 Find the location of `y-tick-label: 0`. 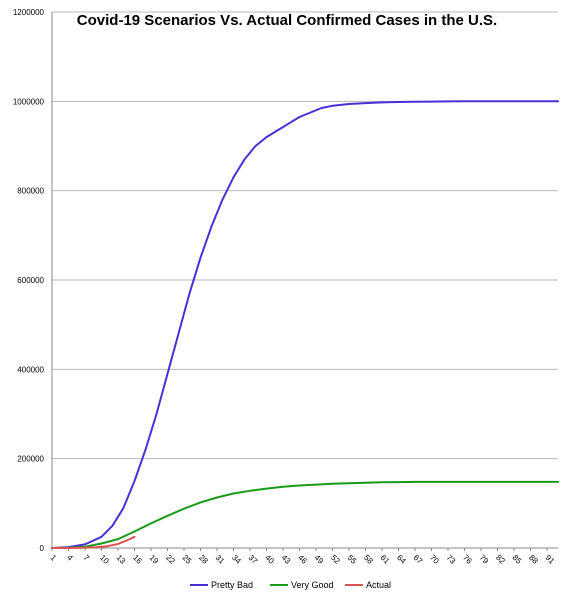

y-tick-label: 0 is located at coordinates (42, 548).